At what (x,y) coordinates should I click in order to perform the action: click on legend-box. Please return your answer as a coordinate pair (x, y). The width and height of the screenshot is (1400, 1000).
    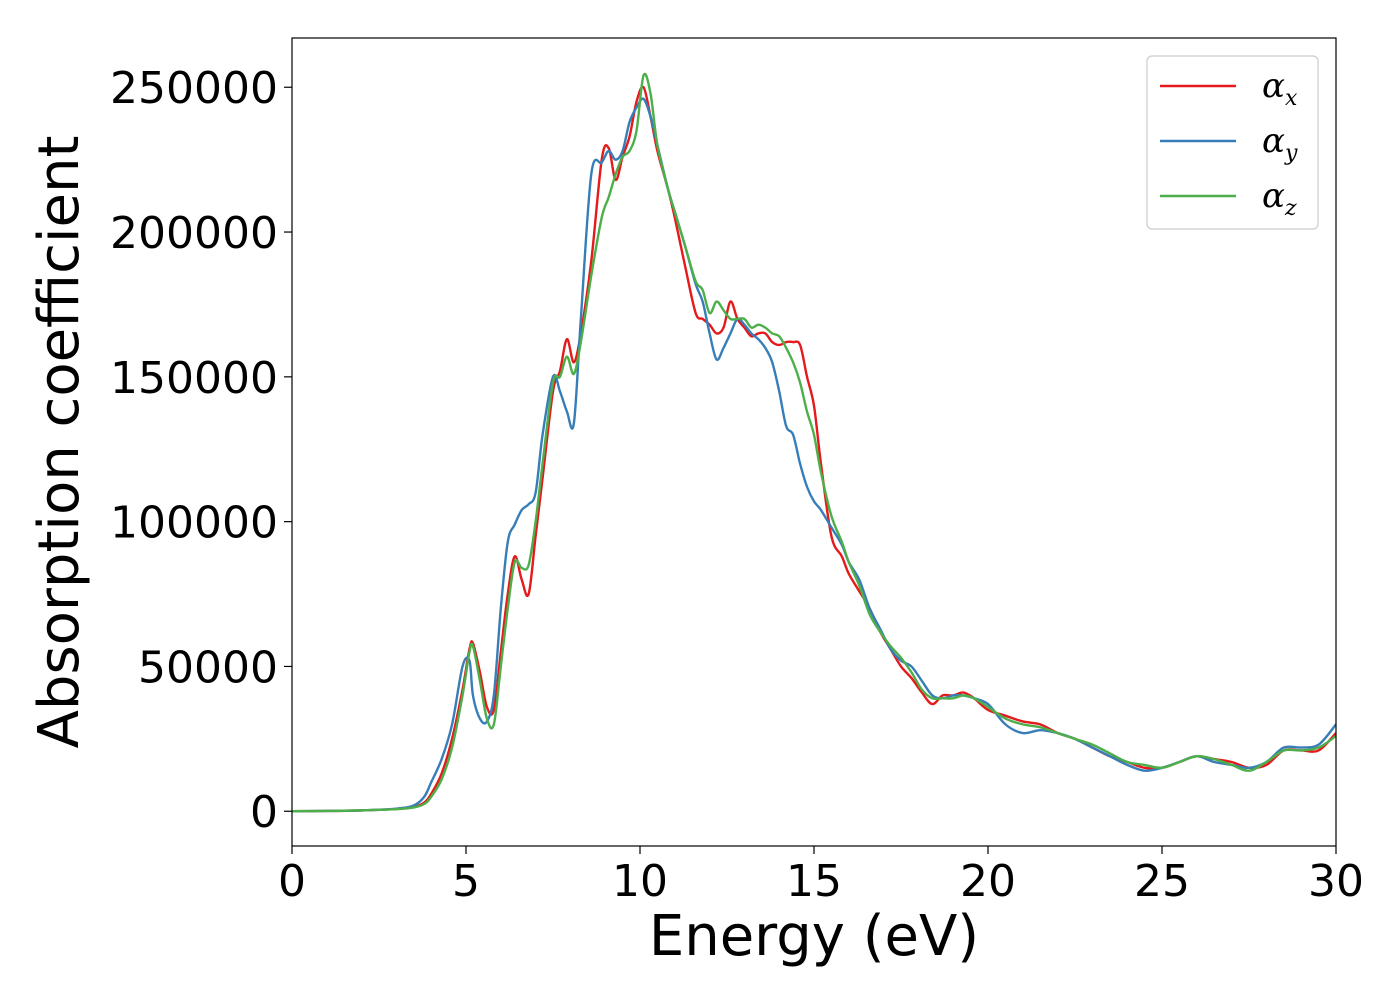
    Looking at the image, I should click on (1232, 142).